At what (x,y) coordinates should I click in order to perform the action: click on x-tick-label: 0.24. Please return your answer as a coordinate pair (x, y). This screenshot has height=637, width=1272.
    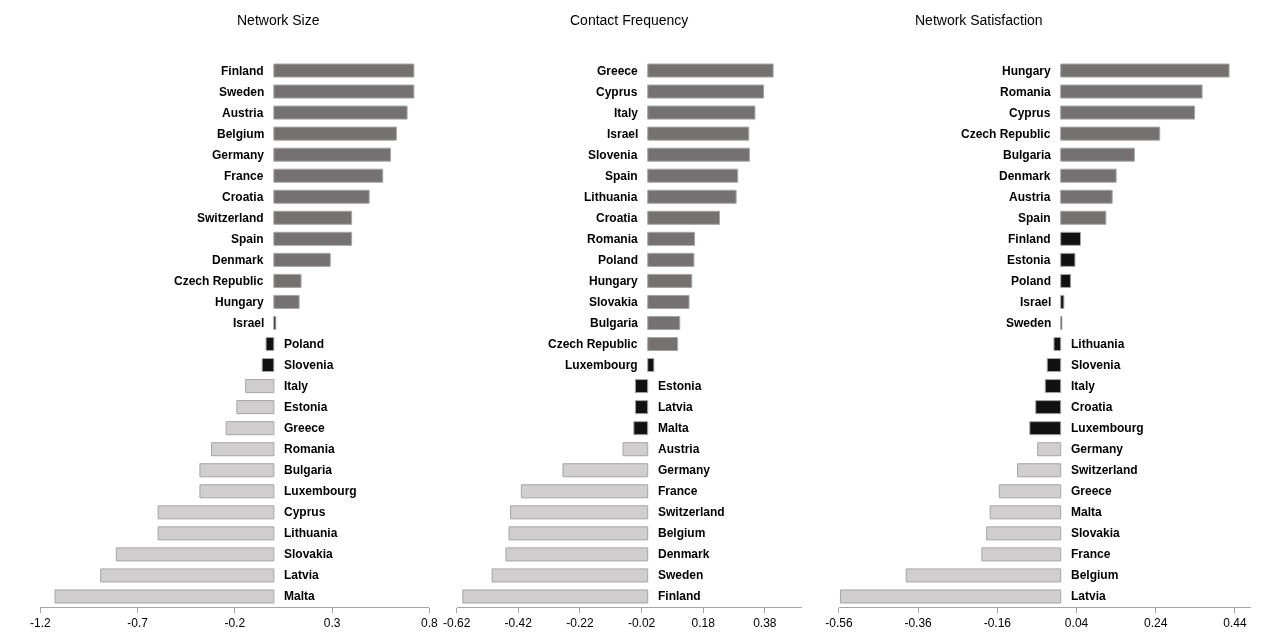
    Looking at the image, I should click on (1156, 623).